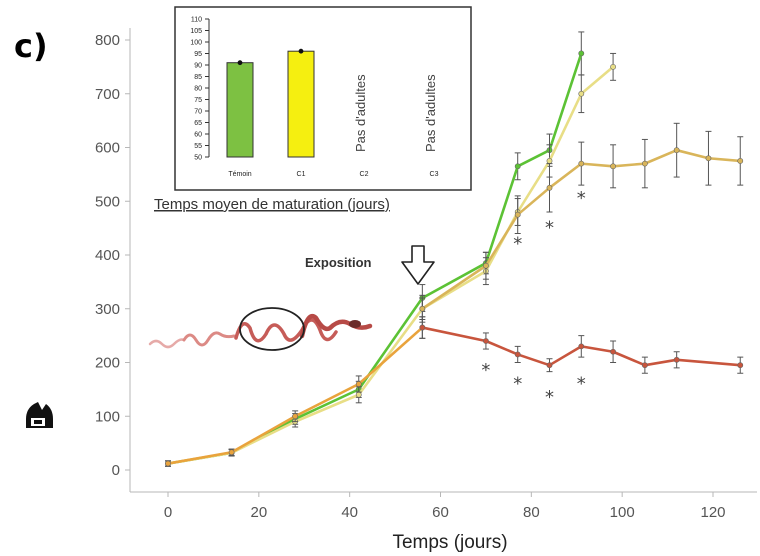 Image resolution: width=760 pixels, height=556 pixels. I want to click on x-tick-label: 80, so click(531, 512).